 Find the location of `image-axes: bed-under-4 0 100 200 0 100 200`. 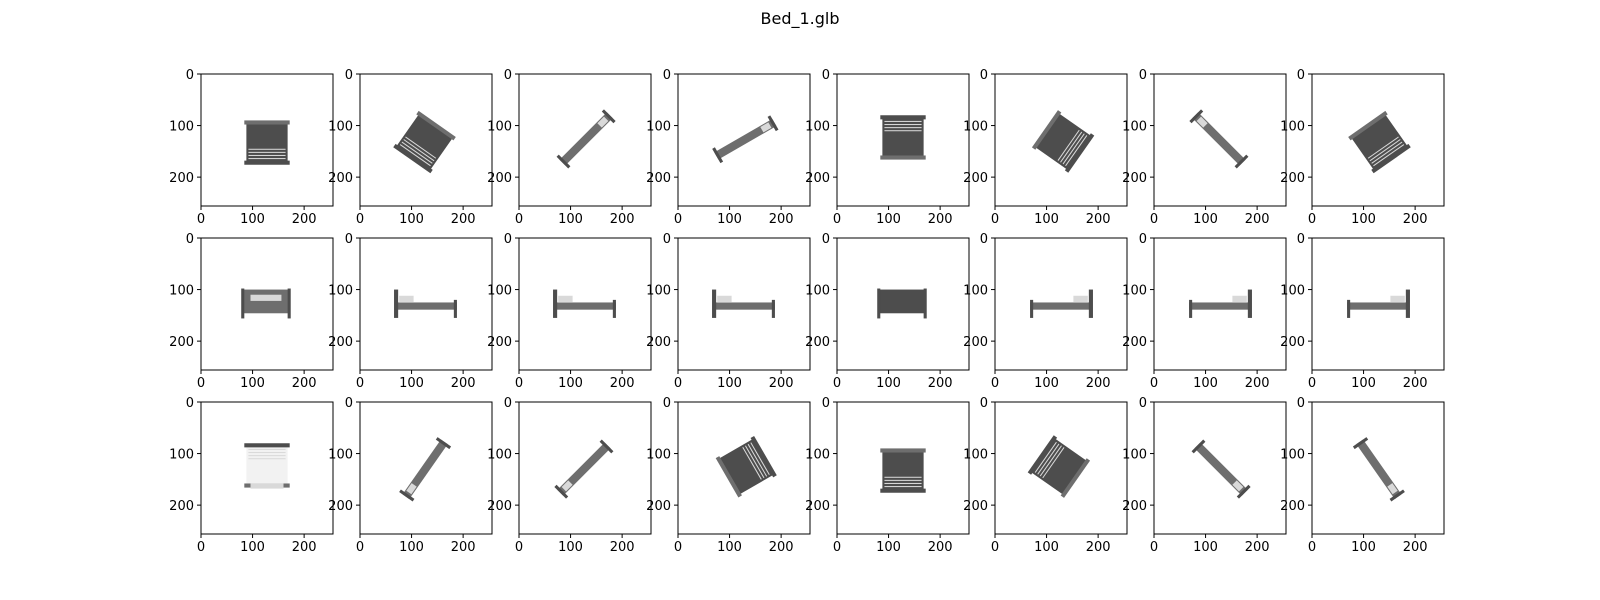

image-axes: bed-under-4 0 100 200 0 100 200 is located at coordinates (1045, 475).